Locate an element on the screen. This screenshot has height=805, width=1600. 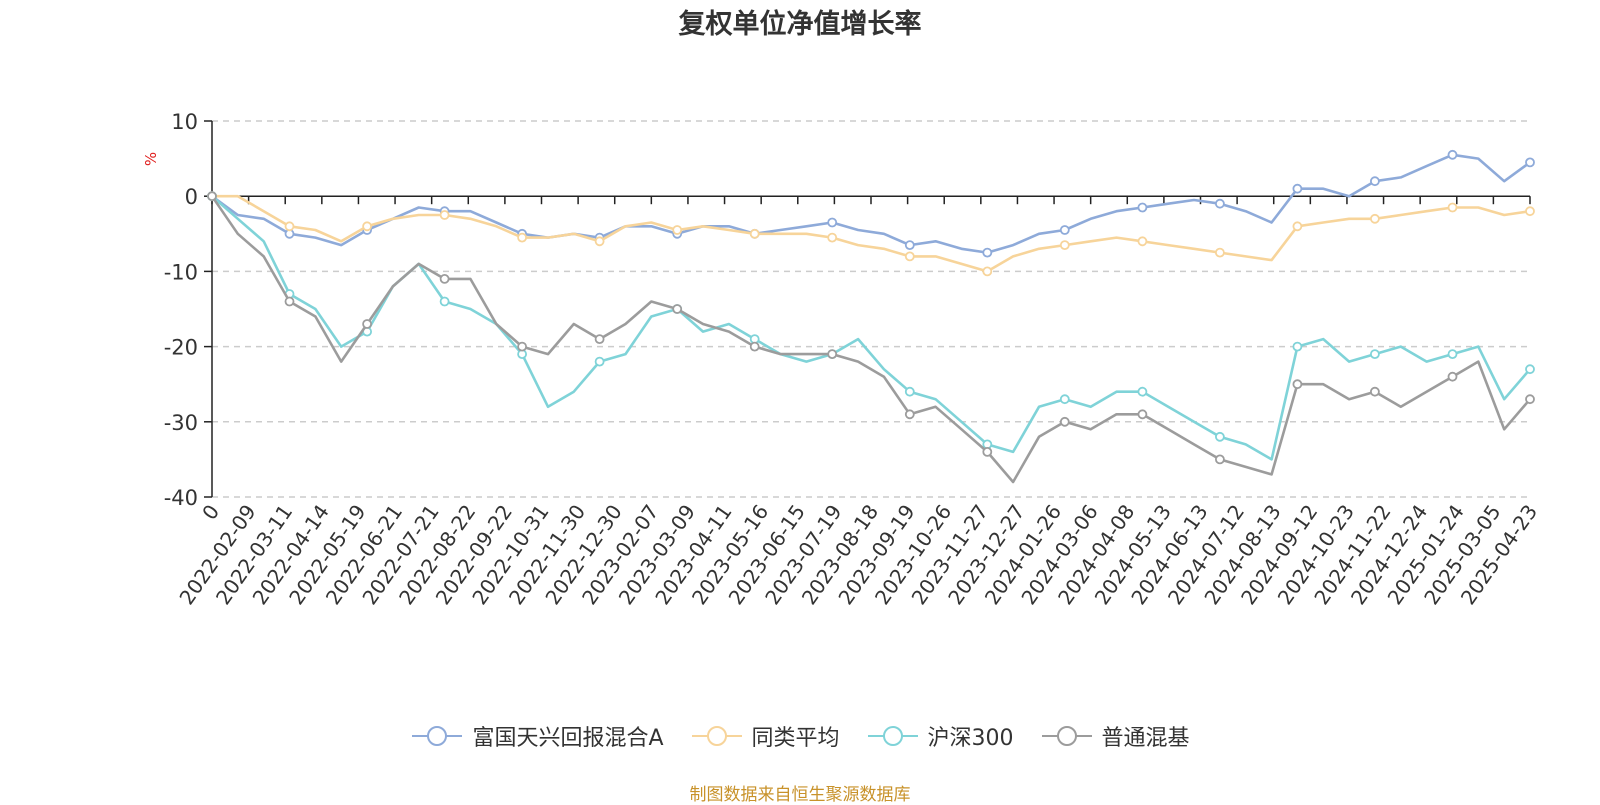
legend-label: 沪深300 is located at coordinates (970, 738).